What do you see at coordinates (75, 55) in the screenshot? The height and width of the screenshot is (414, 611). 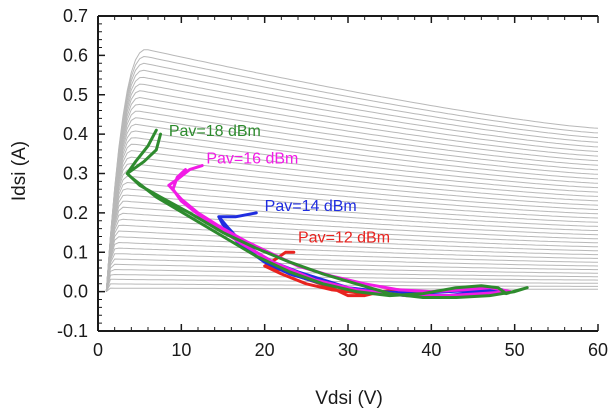 I see `y-tick-label: 0.6` at bounding box center [75, 55].